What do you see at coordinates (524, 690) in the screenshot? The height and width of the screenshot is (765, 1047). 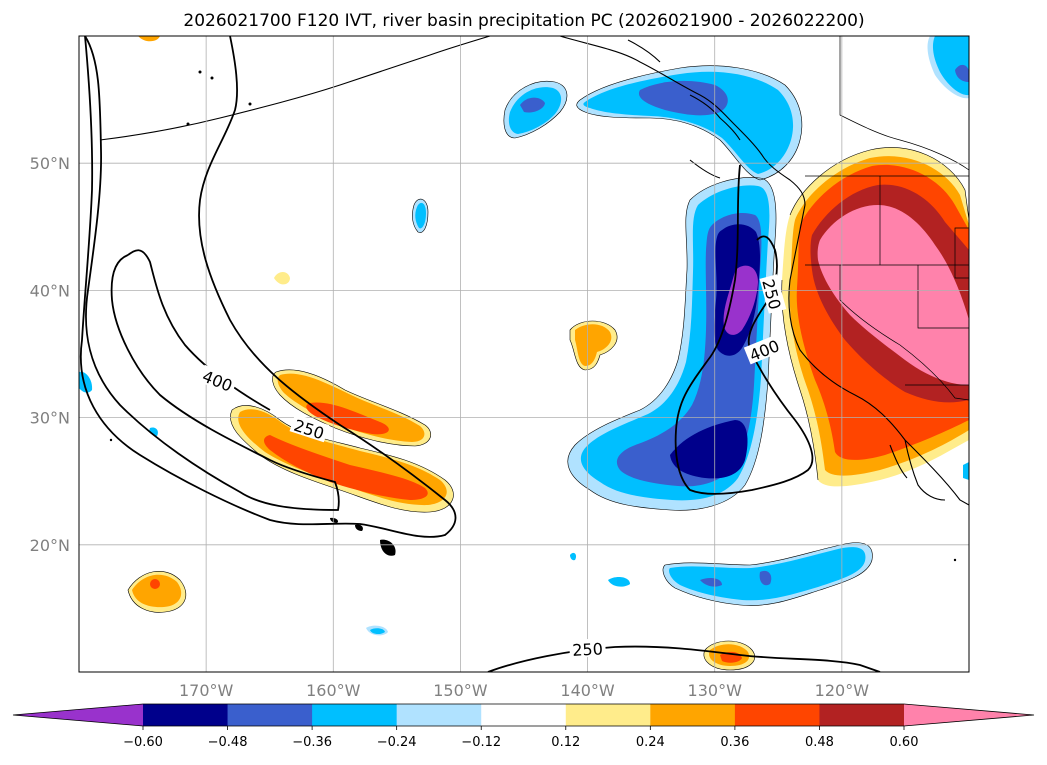 I see `longitude-tick-labels: 170°W 160°W 150°W 140°W 130°W 120°W` at bounding box center [524, 690].